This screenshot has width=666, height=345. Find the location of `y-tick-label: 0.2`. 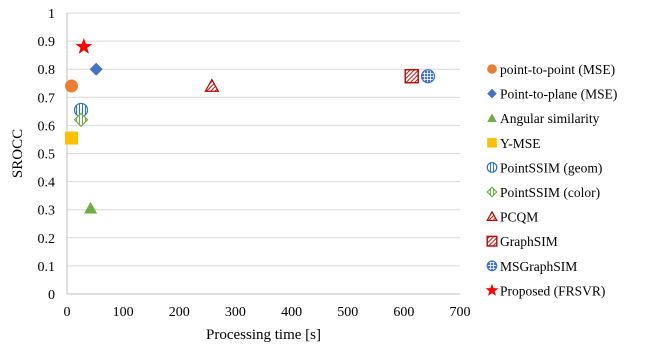

y-tick-label: 0.2 is located at coordinates (47, 239).